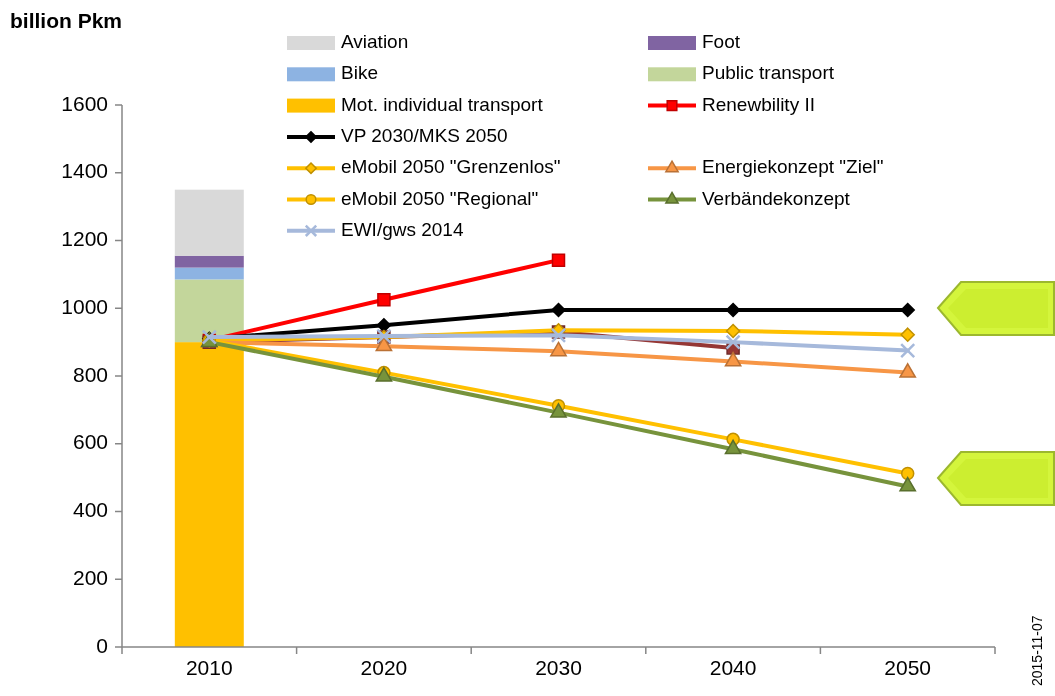 The image size is (1055, 696). I want to click on x-tick-label: 2010, so click(209, 667).